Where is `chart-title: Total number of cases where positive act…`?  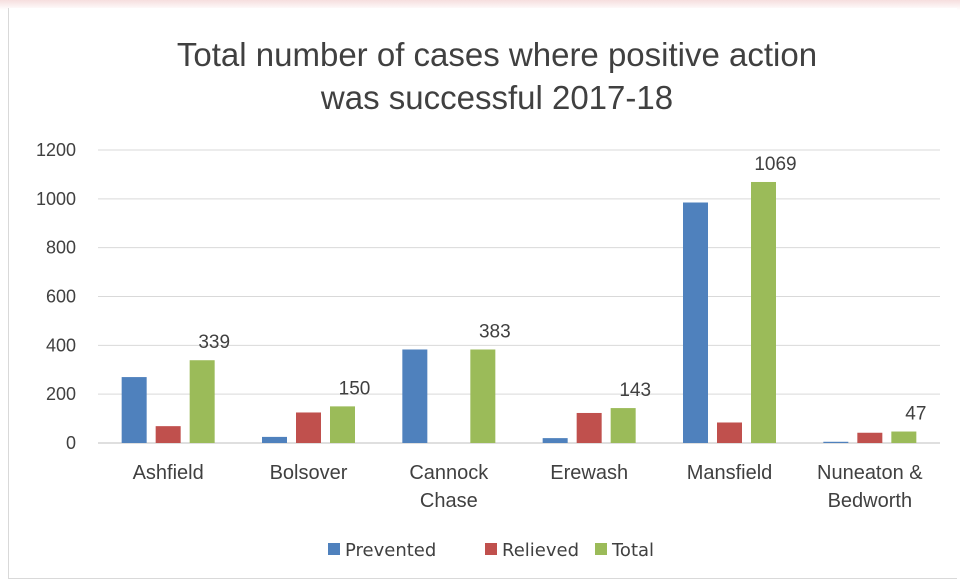
chart-title: Total number of cases where positive act… is located at coordinates (497, 76).